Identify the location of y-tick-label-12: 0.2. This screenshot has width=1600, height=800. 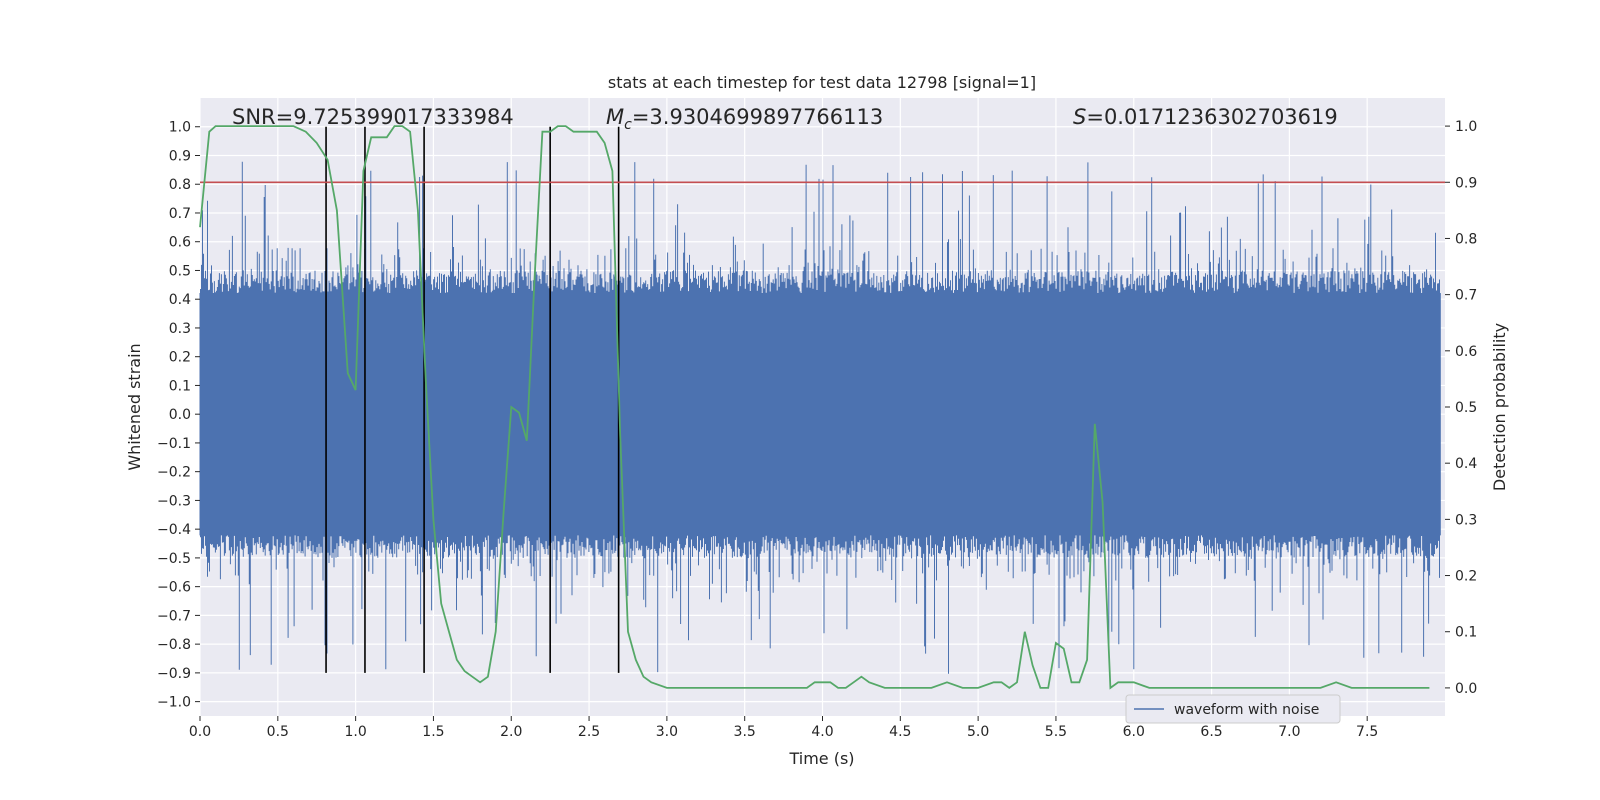
(180, 358).